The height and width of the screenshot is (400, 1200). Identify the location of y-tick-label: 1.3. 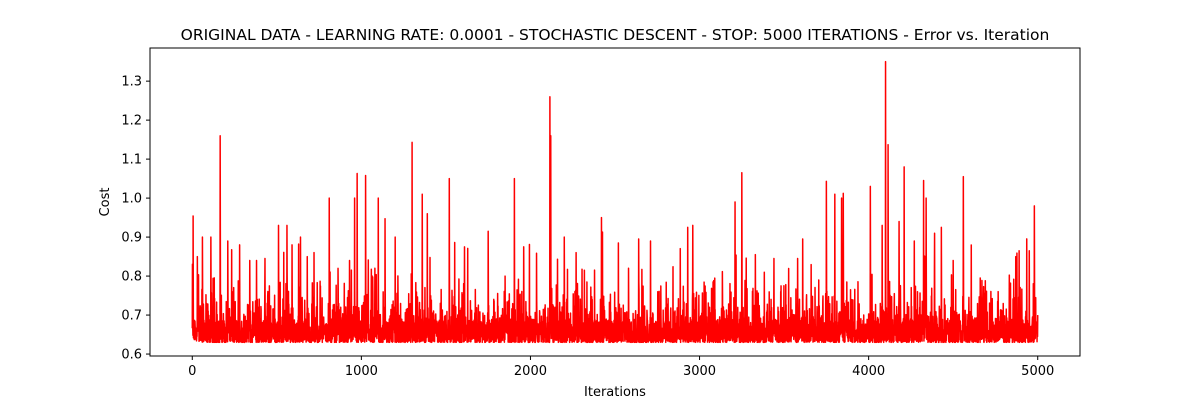
(131, 82).